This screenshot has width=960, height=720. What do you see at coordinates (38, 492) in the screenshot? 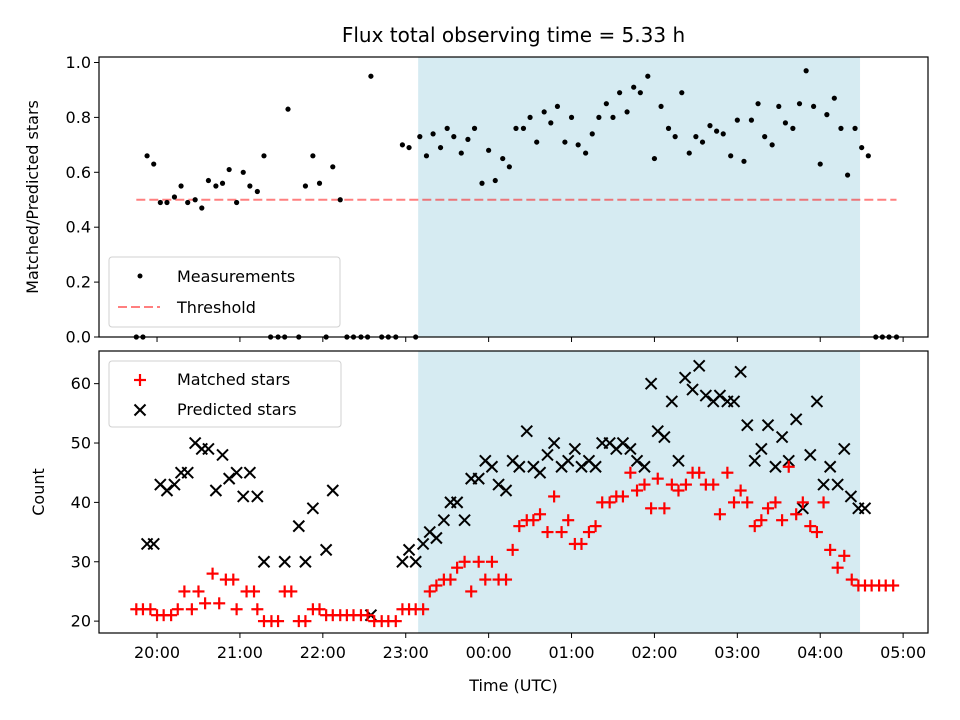
I see `bottom-y-axis-label: Count` at bounding box center [38, 492].